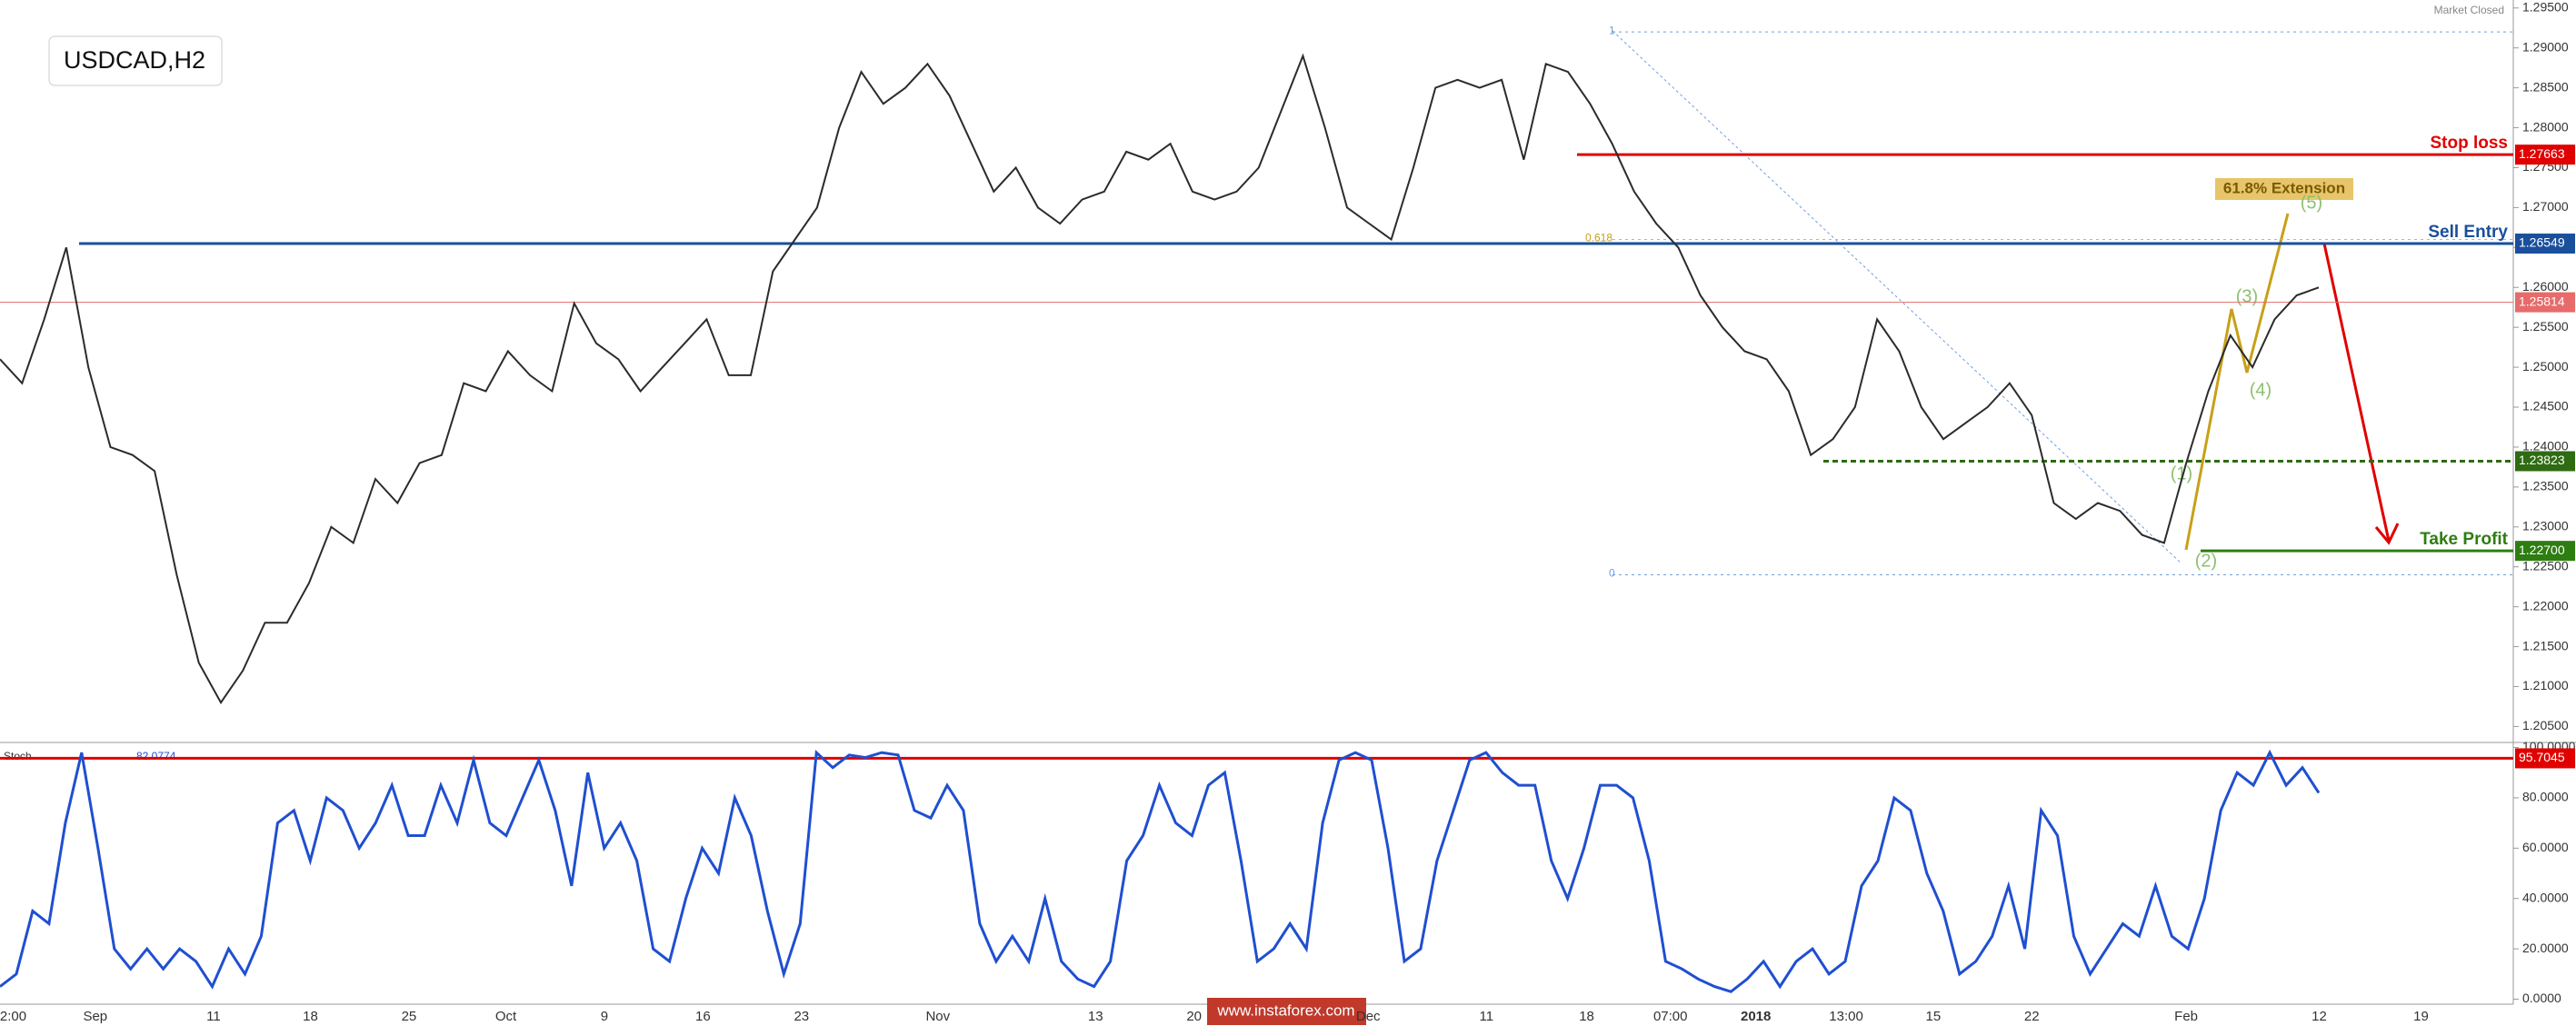  I want to click on x-tick-label: 12, so click(2319, 1016).